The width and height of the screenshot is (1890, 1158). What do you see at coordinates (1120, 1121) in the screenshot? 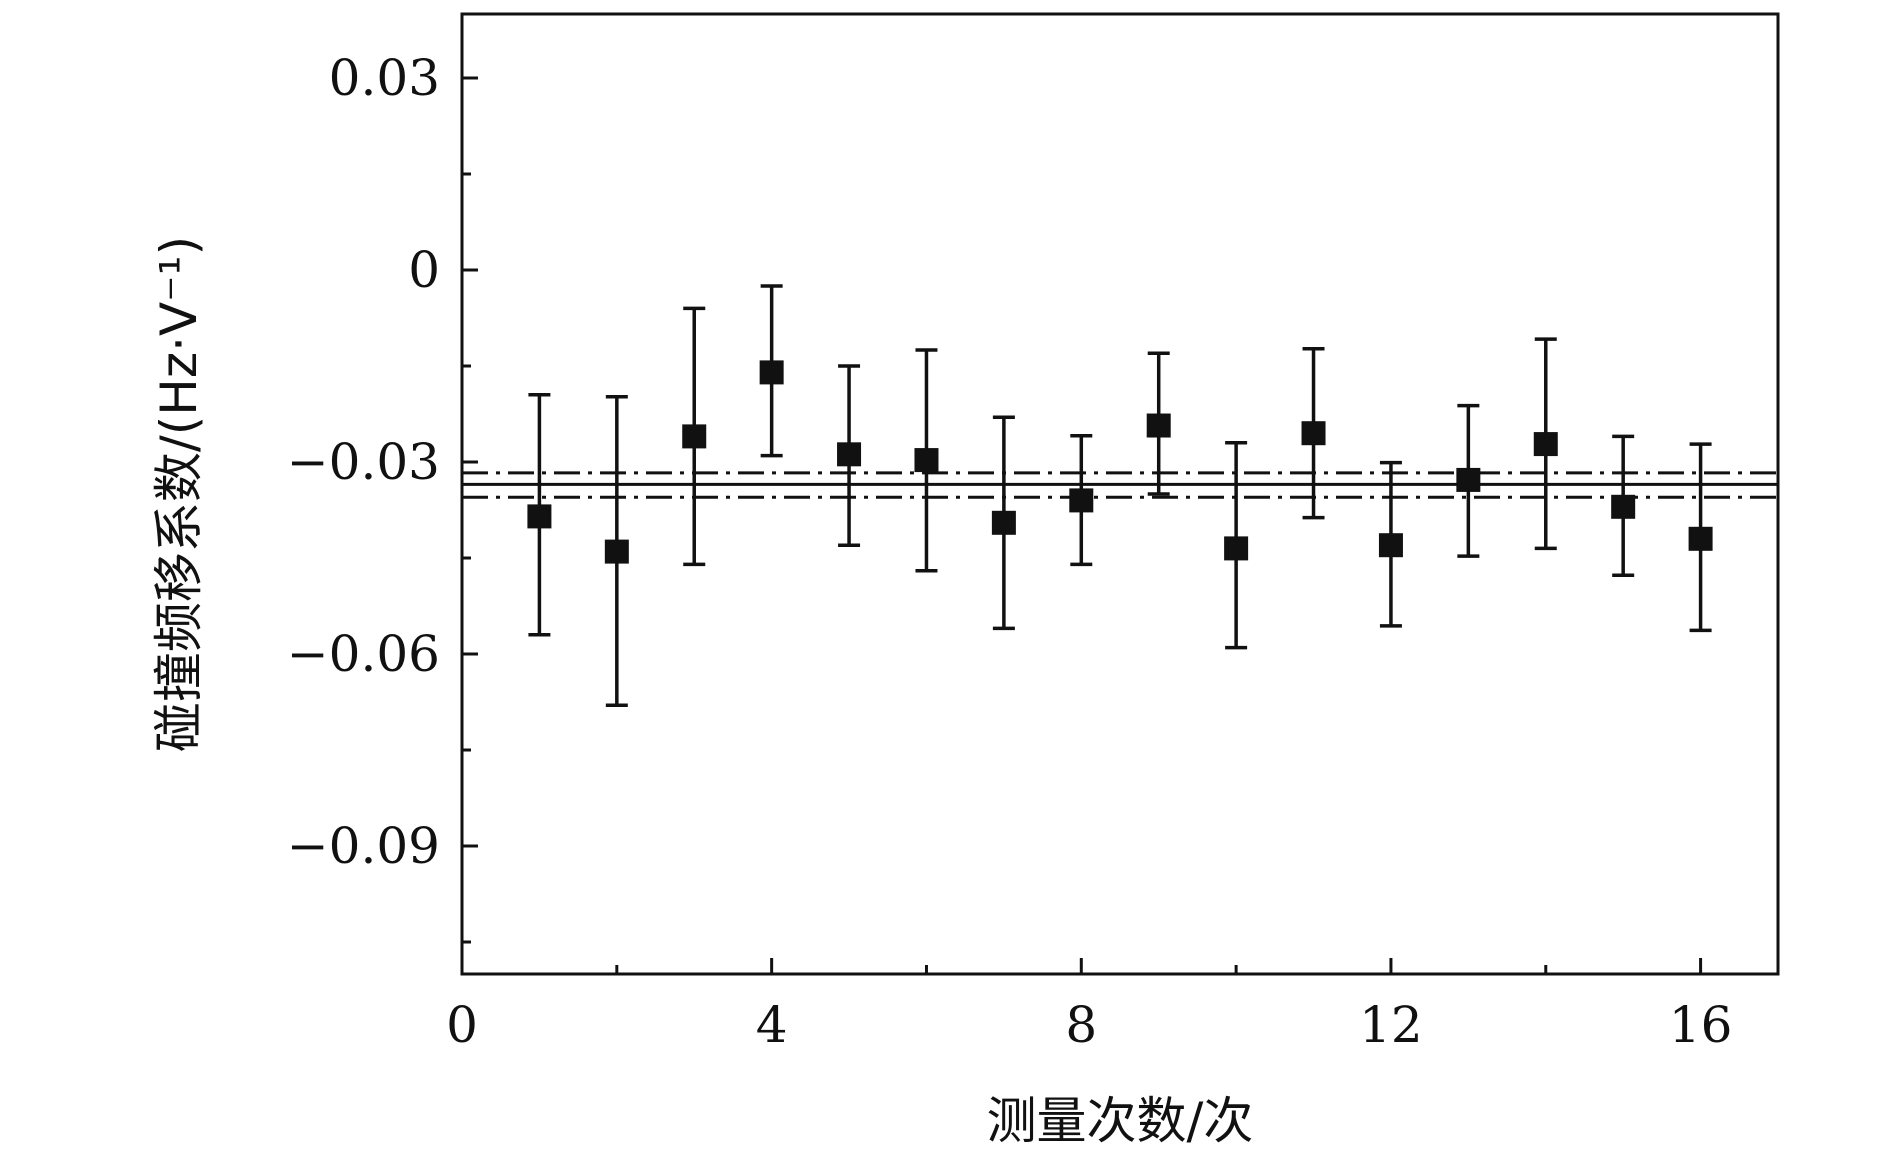
I see `x-axis-title: 测量次数/次` at bounding box center [1120, 1121].